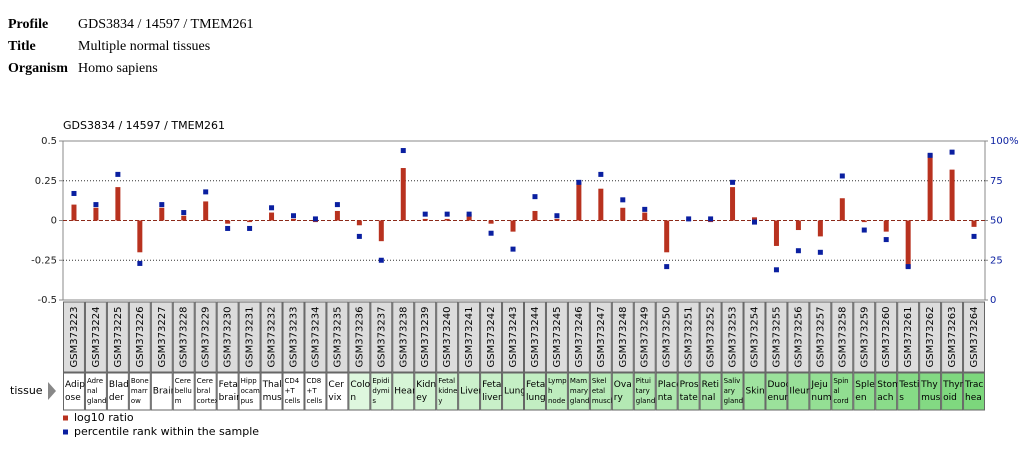 The image size is (1024, 465). I want to click on tissue-label: Liver, so click(471, 392).